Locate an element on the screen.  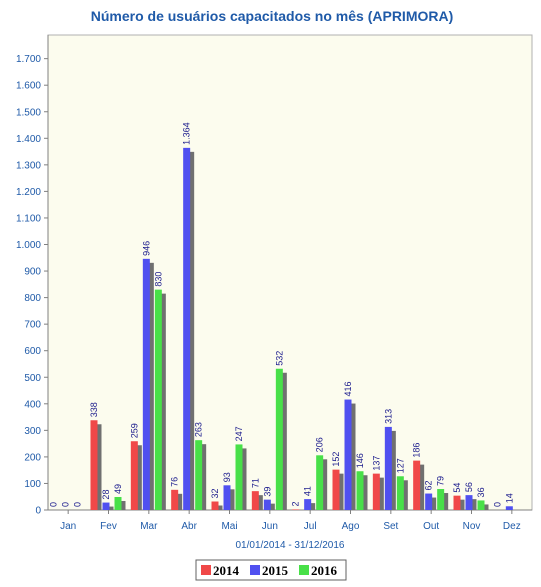
bar-2015-ago is located at coordinates (348, 454).